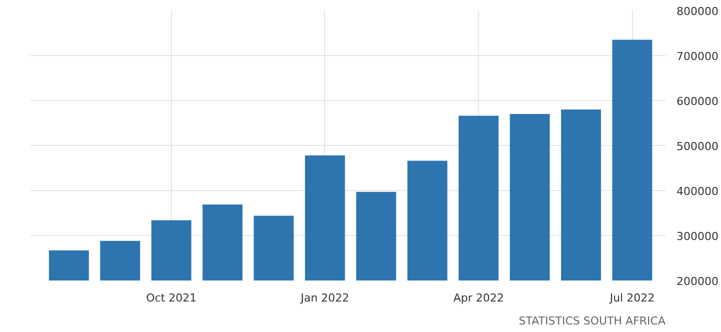  Describe the element at coordinates (697, 236) in the screenshot. I see `y-tick-label: 300000` at that location.